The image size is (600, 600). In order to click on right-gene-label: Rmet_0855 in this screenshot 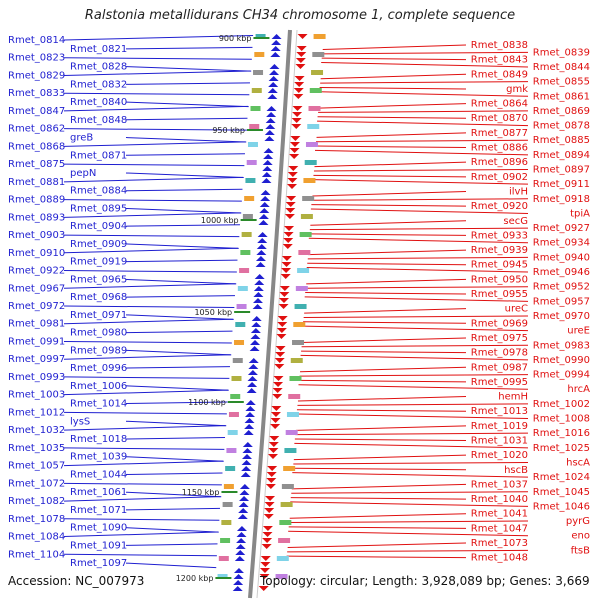, I will do `click(561, 82)`.